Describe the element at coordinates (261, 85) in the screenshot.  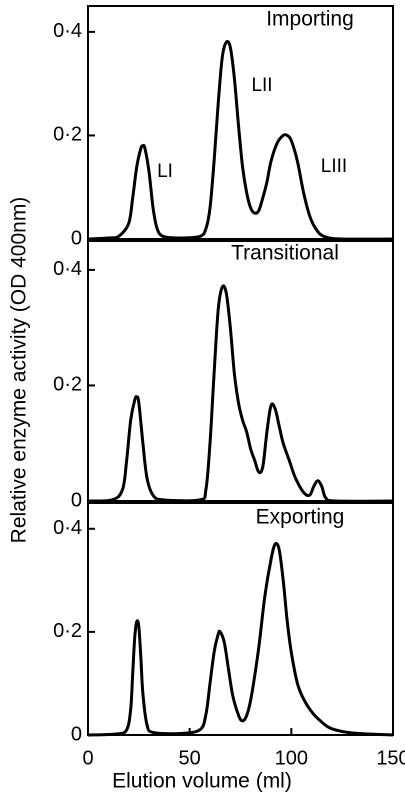
I see `peak-label: LII` at that location.